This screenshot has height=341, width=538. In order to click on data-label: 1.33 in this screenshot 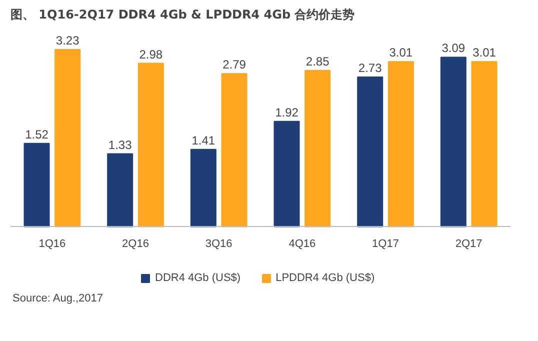, I will do `click(120, 145)`.